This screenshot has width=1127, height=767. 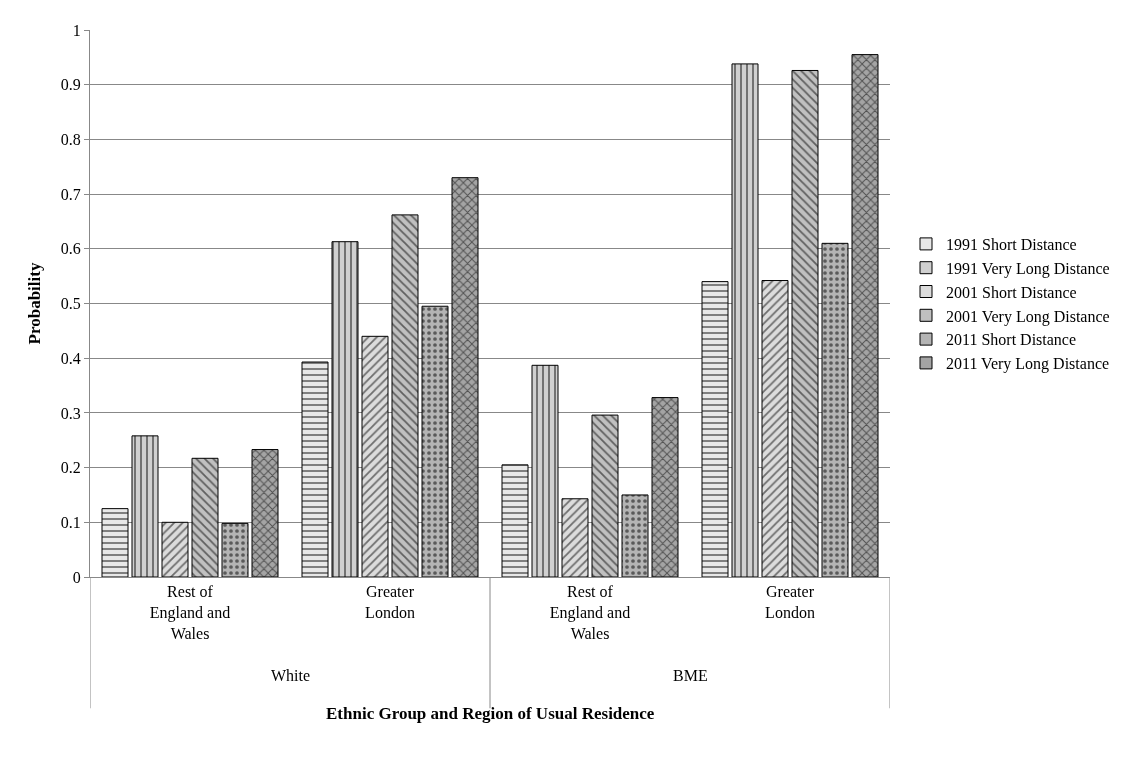 I want to click on y-axis-title: Probability, so click(x=35, y=303).